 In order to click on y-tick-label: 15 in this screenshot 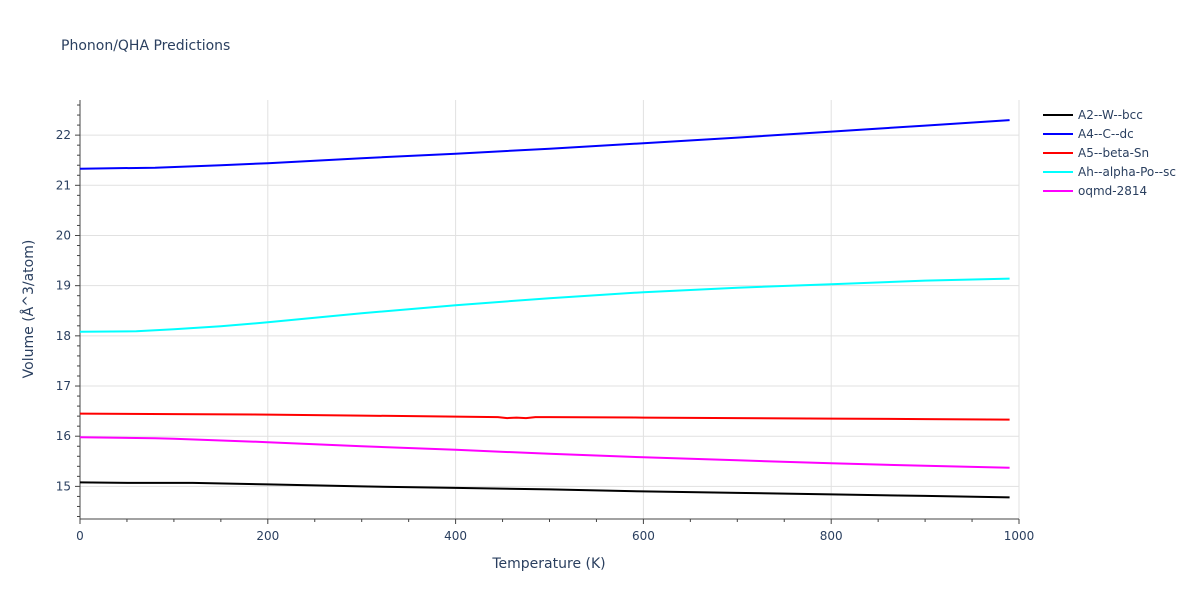, I will do `click(63, 486)`.